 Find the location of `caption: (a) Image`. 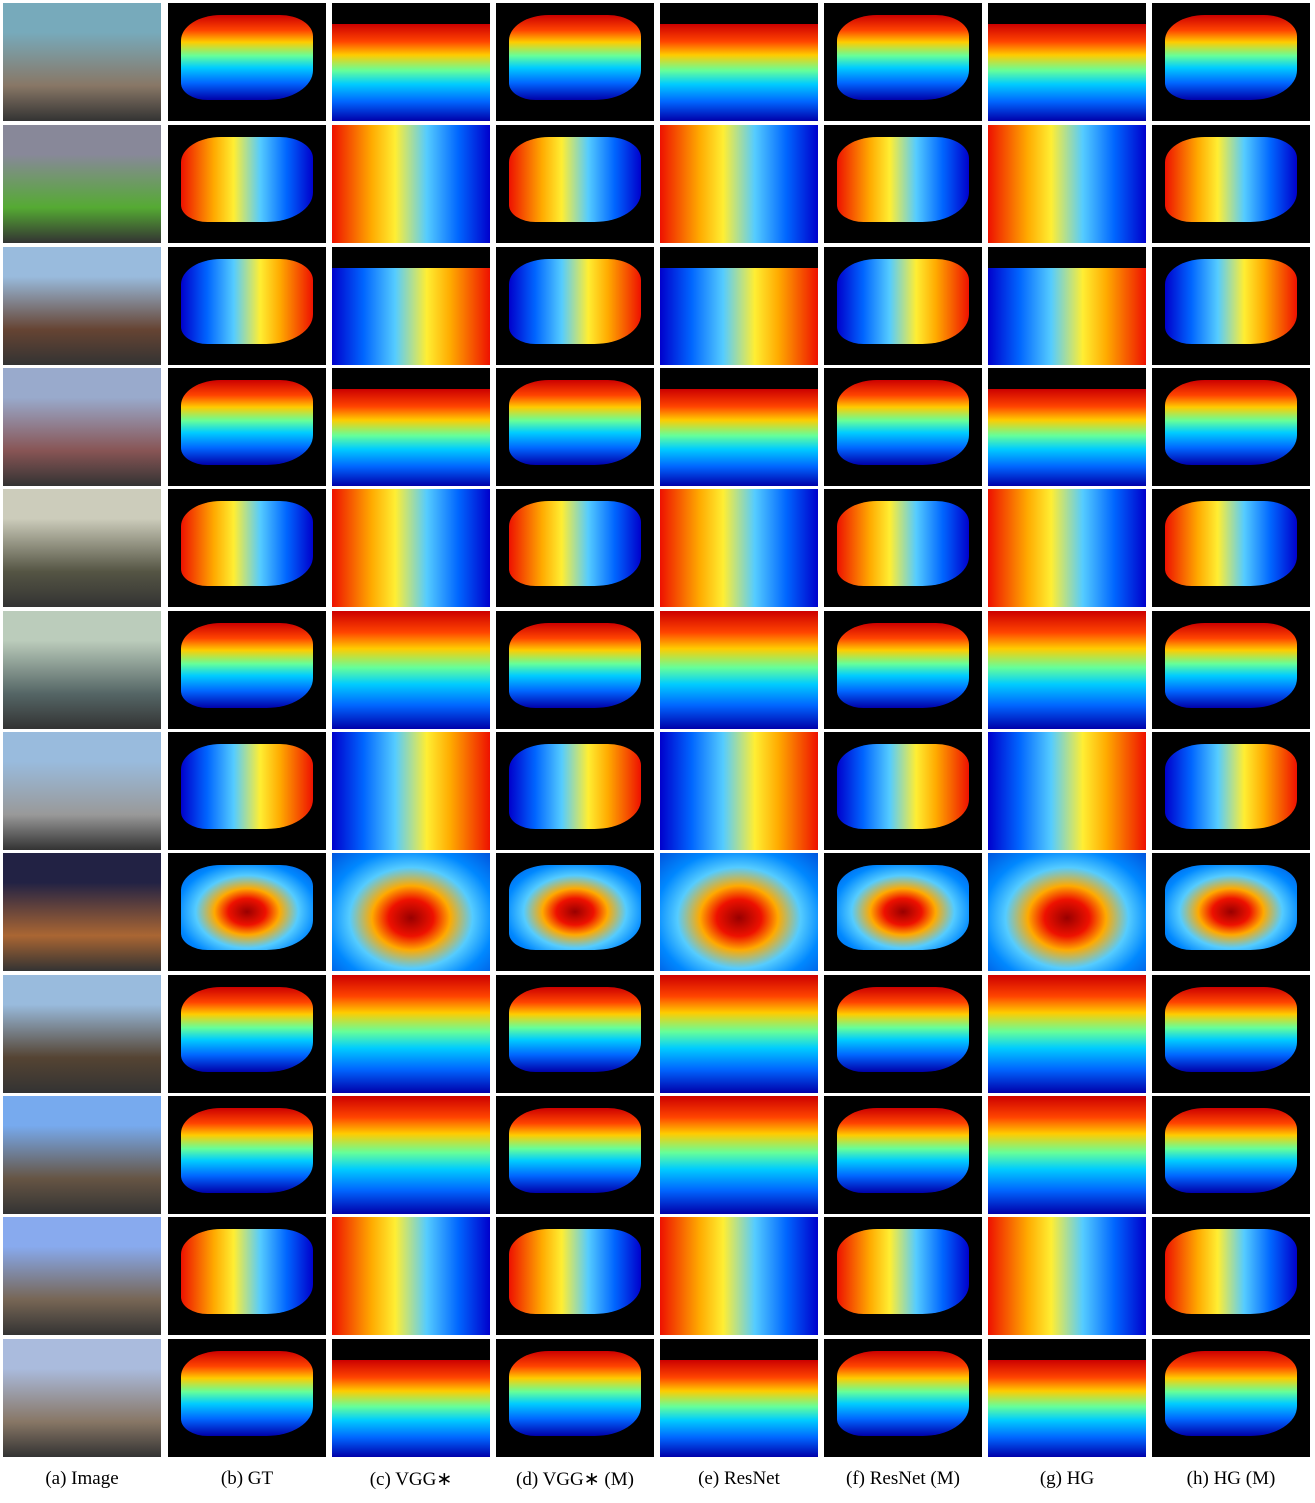

caption: (a) Image is located at coordinates (82, 1478).